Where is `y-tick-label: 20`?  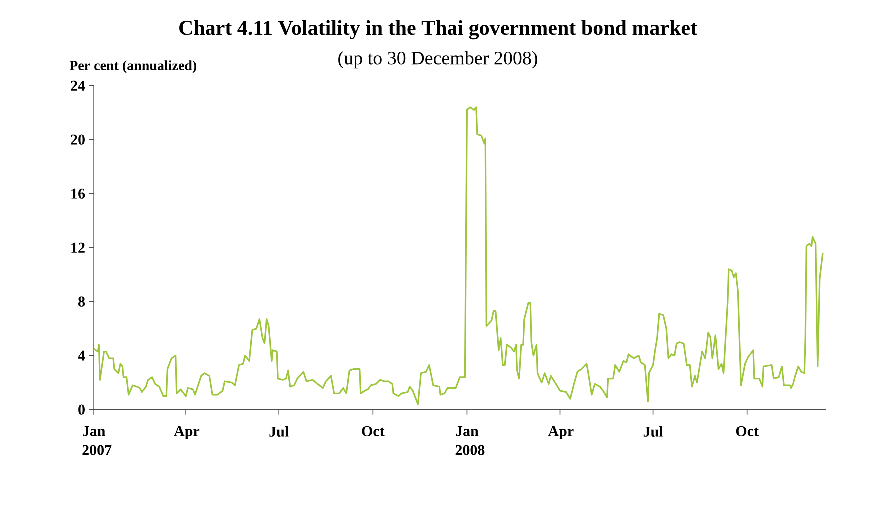
y-tick-label: 20 is located at coordinates (78, 139).